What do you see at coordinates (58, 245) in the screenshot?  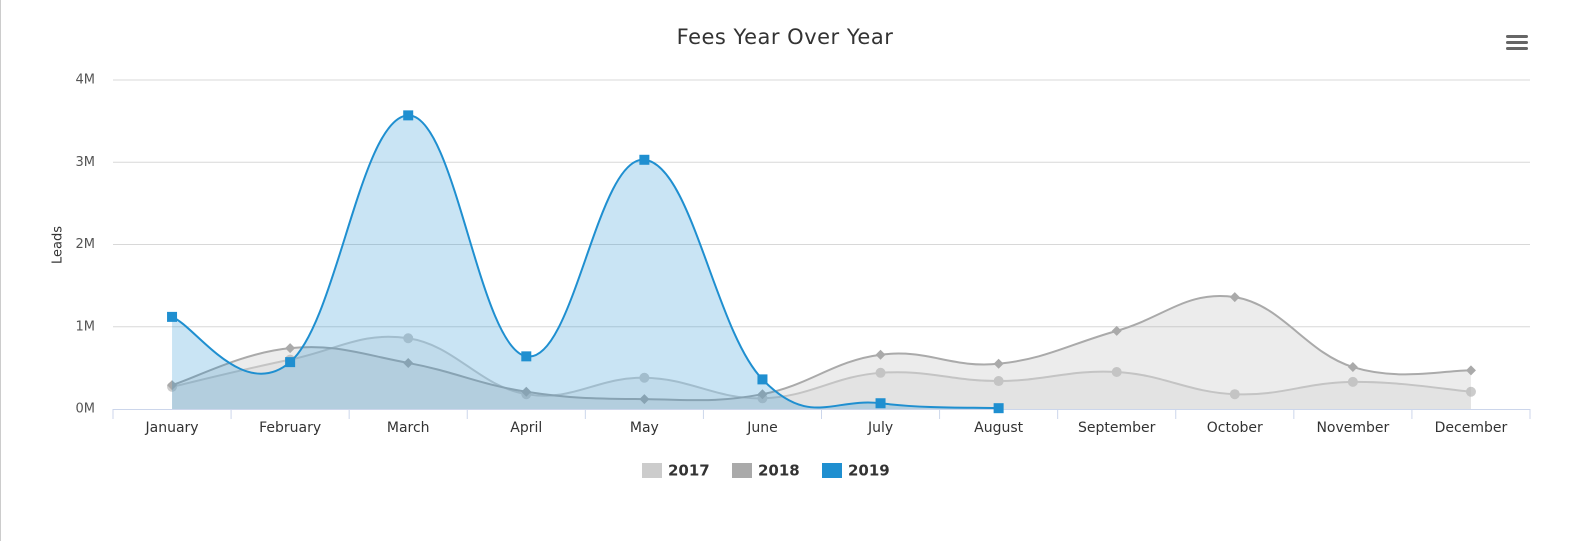 I see `y-axis-title: Leads` at bounding box center [58, 245].